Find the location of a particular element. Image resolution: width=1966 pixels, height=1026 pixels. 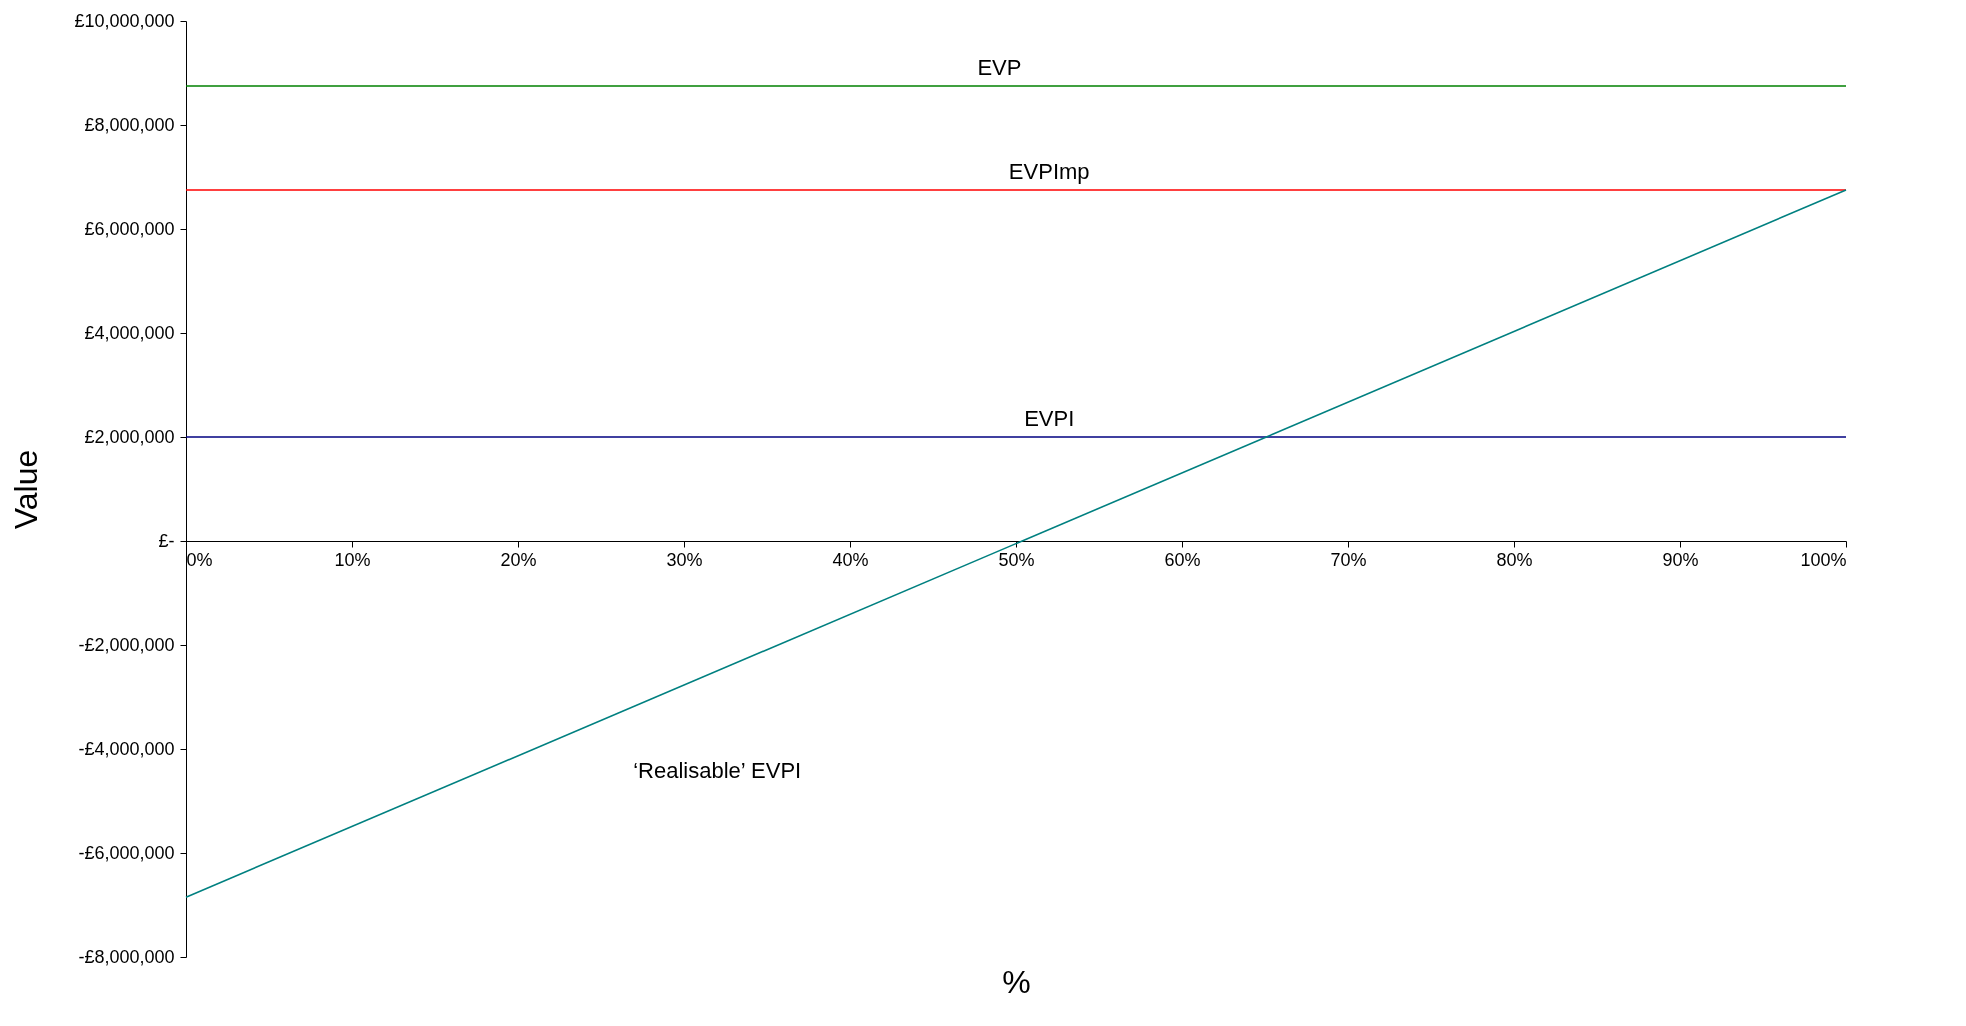

x-tick-label: 50% is located at coordinates (1016, 559).